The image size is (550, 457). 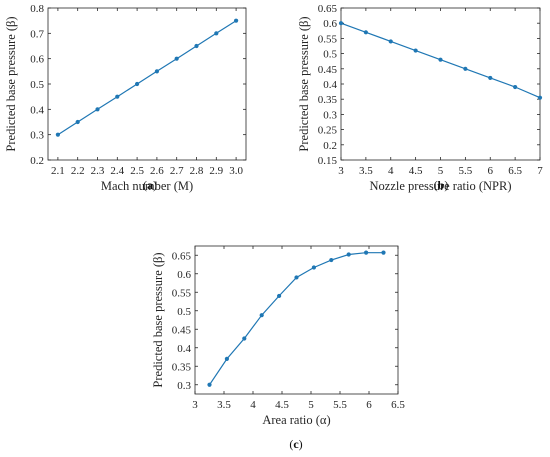 I want to click on y-tick-label: 0.25, so click(x=328, y=131).